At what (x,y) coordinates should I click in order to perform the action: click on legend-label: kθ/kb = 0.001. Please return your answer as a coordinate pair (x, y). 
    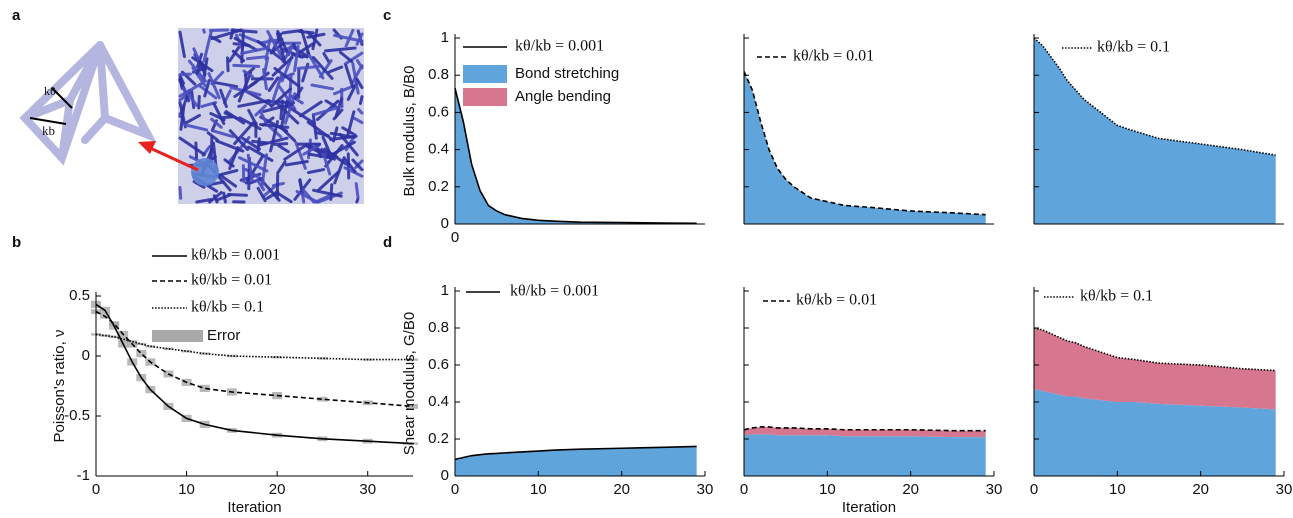
    Looking at the image, I should click on (554, 291).